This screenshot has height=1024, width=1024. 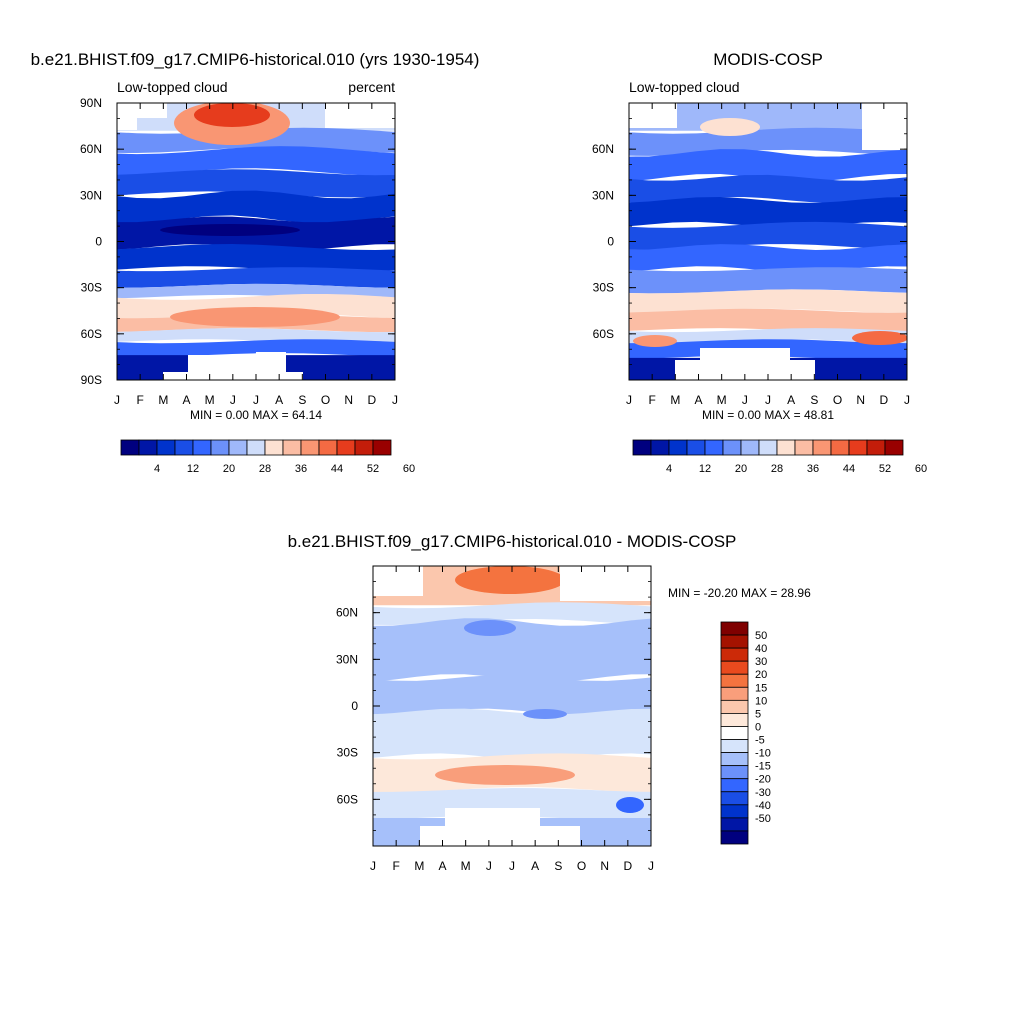 I want to click on model-y-tick-label: 90N, so click(x=91, y=103).